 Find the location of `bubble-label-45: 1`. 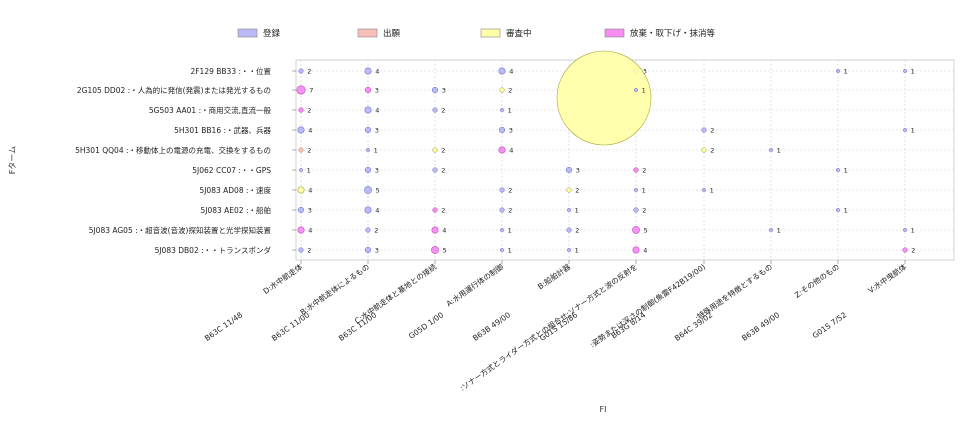

bubble-label-45: 1 is located at coordinates (846, 211).